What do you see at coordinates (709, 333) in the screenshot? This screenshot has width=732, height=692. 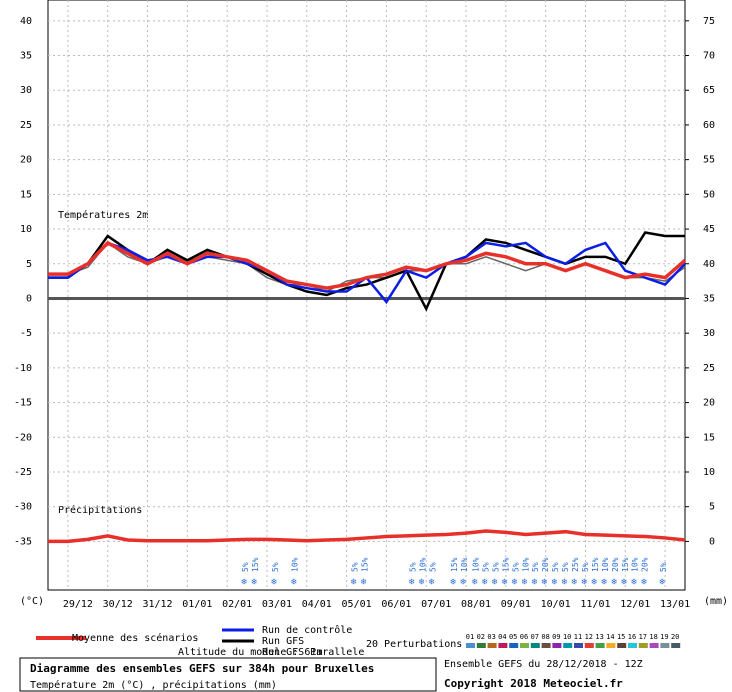 I see `y2-tick-label: 30` at bounding box center [709, 333].